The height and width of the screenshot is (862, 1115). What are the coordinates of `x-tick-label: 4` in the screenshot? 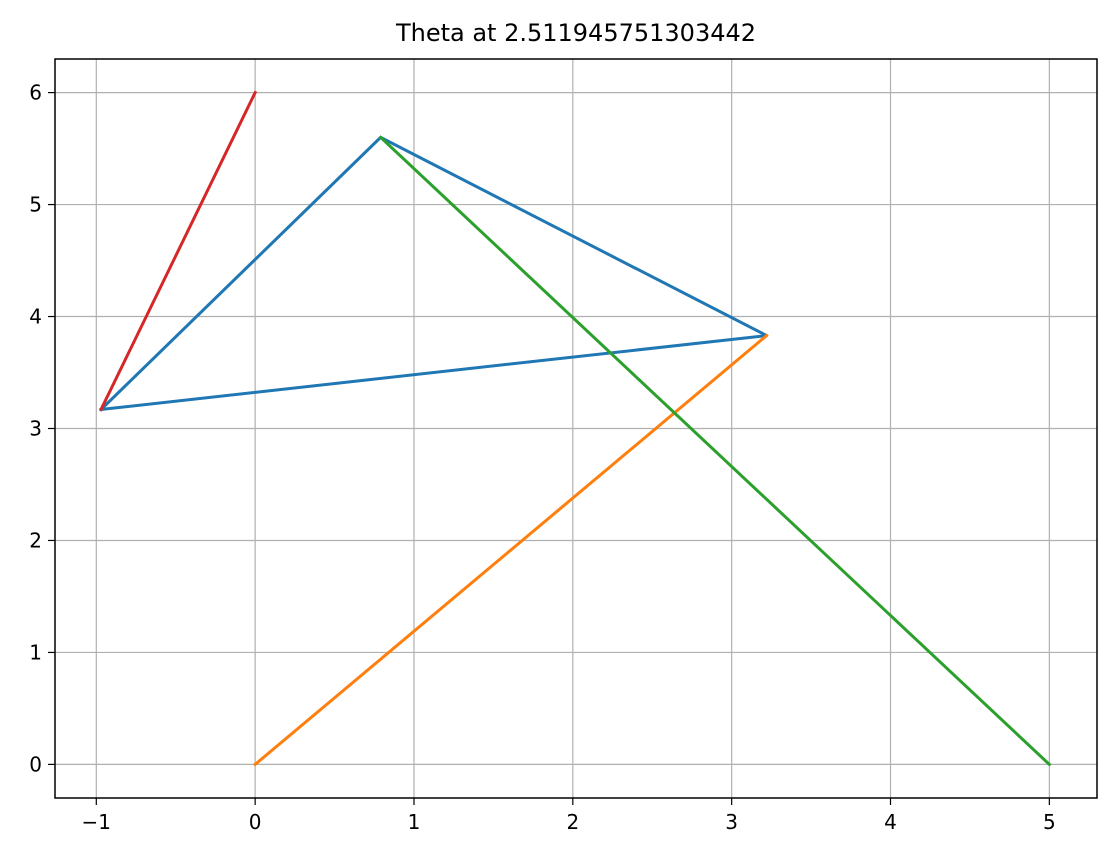 It's located at (890, 822).